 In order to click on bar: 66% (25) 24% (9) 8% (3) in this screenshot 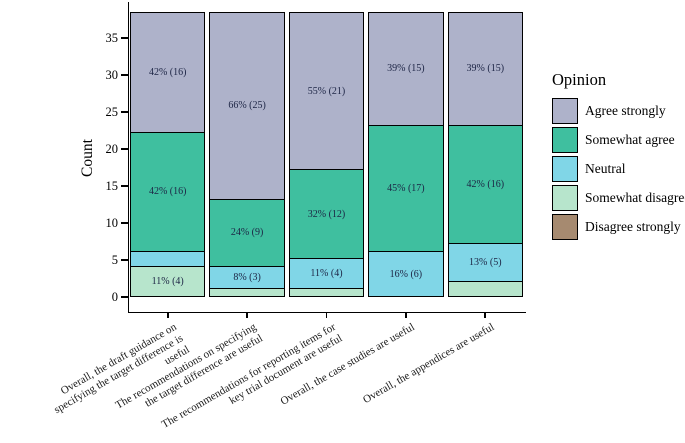, I will do `click(247, 154)`.